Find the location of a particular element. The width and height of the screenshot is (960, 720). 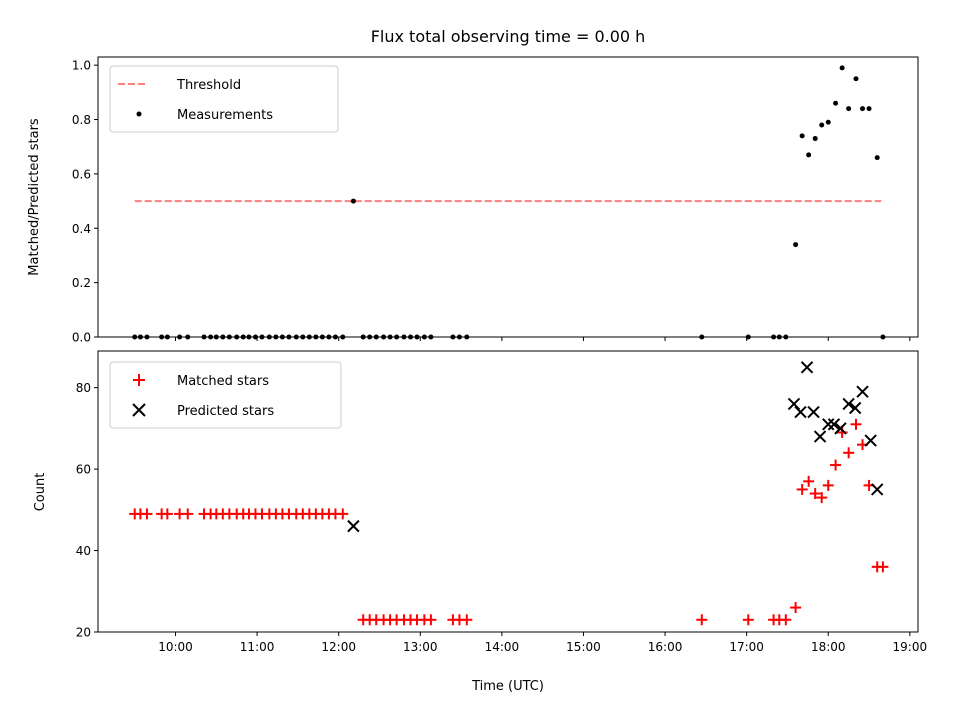

top-y-tick-label: 0.4 is located at coordinates (81, 229).